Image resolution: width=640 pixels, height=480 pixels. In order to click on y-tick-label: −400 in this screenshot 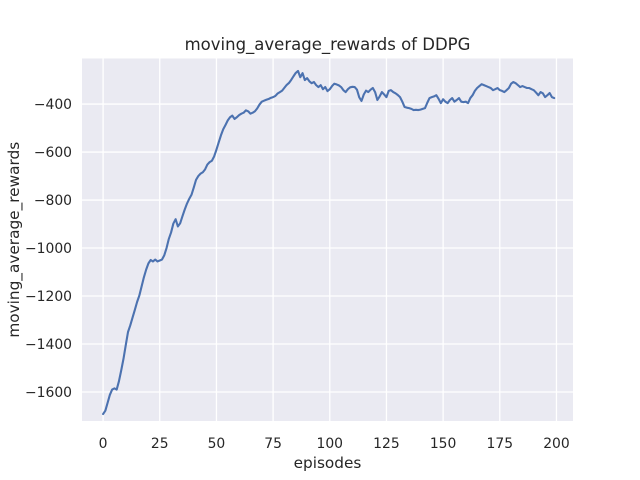, I will do `click(53, 105)`.